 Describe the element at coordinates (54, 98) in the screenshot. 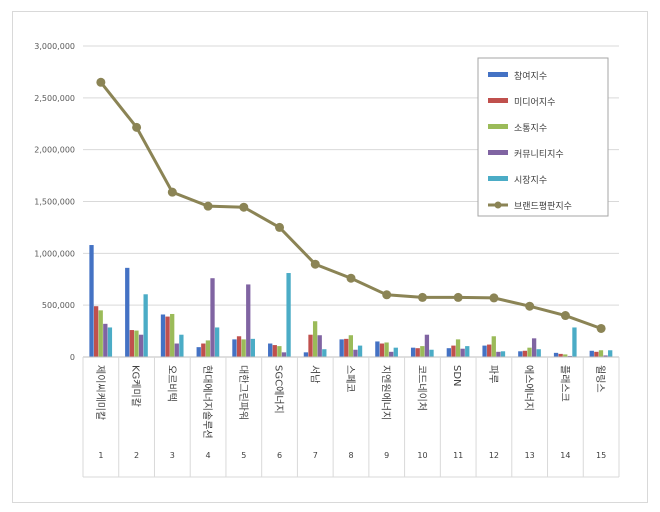

I see `y-tick-label: 2,500,000` at that location.